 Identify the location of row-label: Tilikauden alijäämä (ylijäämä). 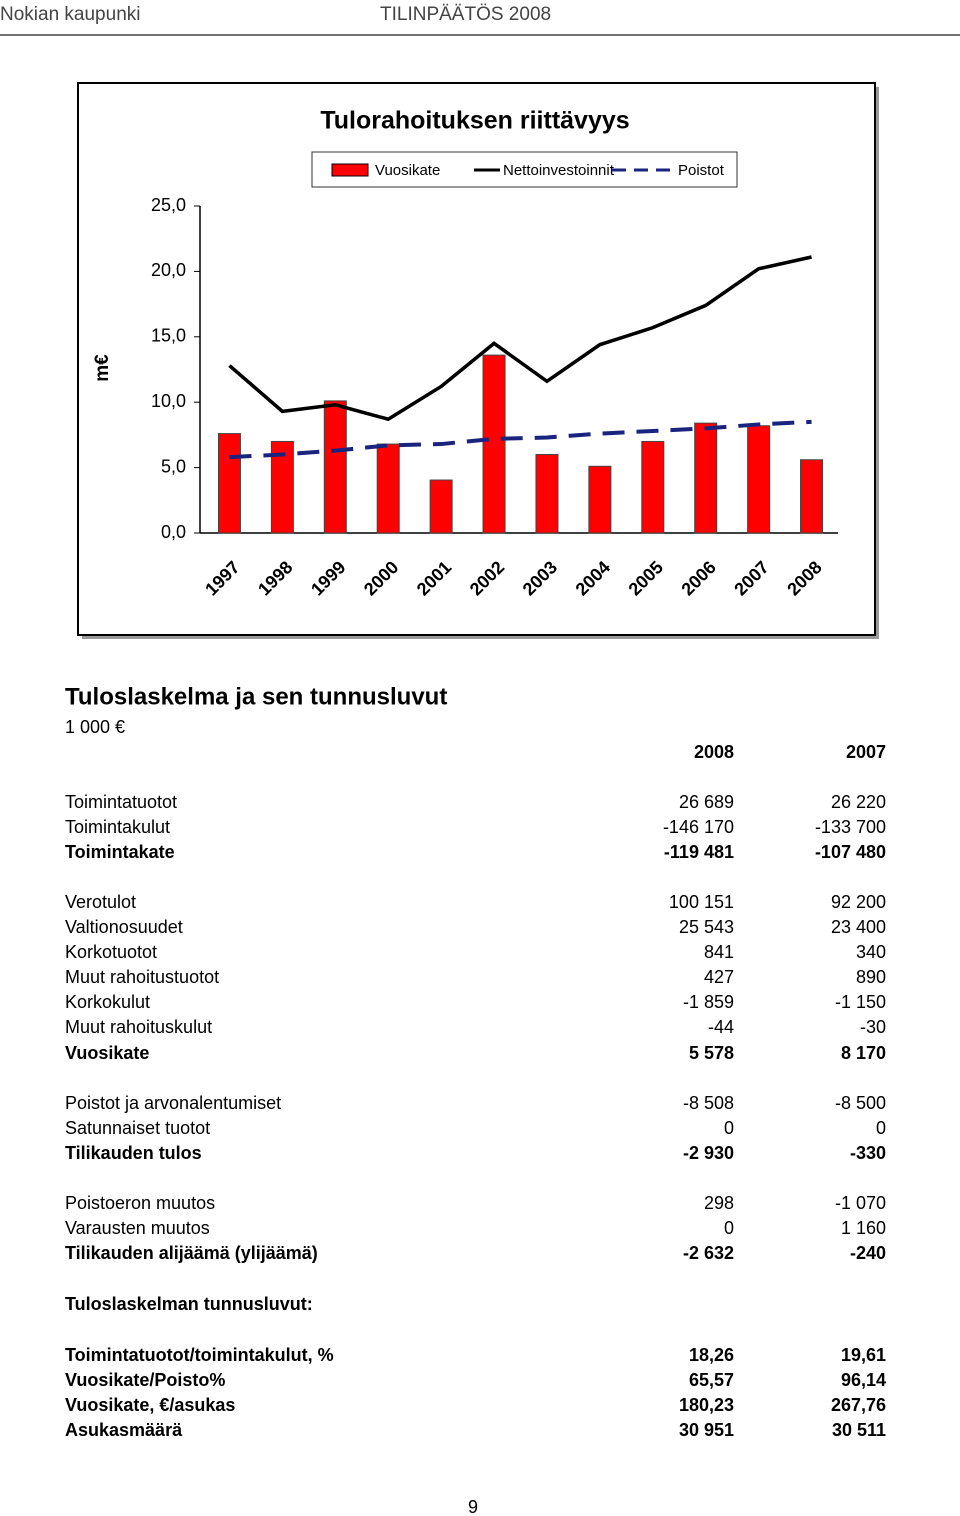
(191, 1253).